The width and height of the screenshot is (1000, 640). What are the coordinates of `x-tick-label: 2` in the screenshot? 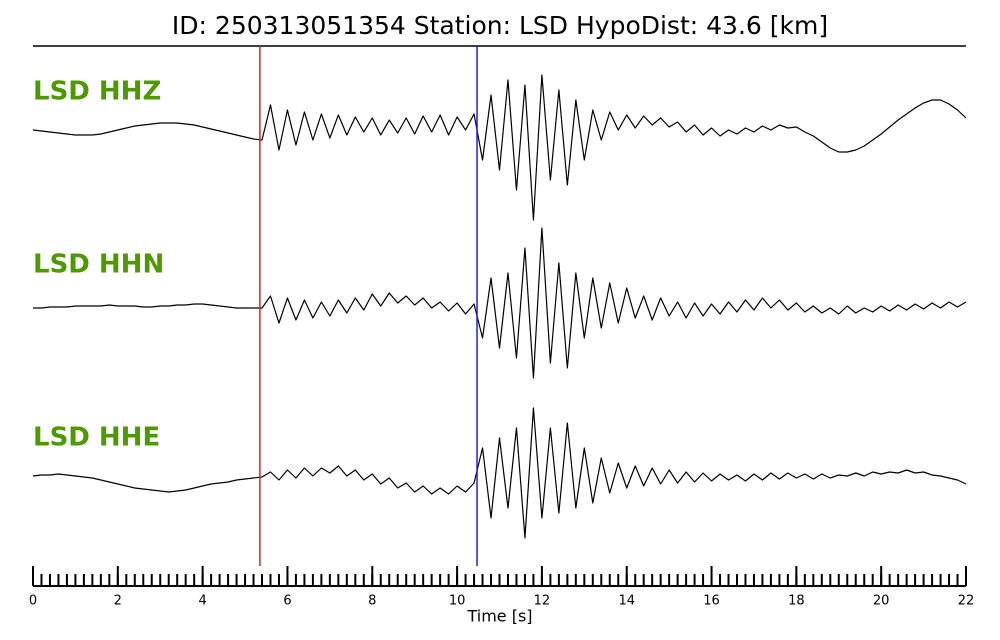 It's located at (118, 601).